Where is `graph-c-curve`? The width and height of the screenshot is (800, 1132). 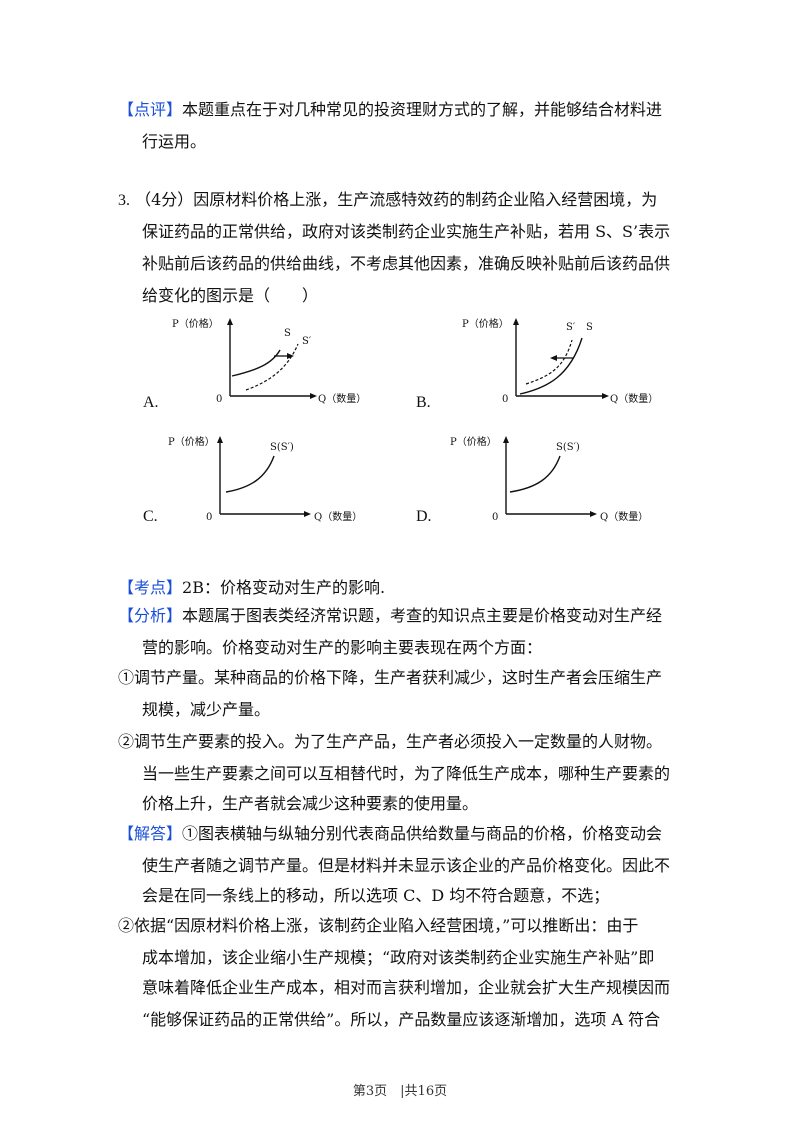
graph-c-curve is located at coordinates (250, 474).